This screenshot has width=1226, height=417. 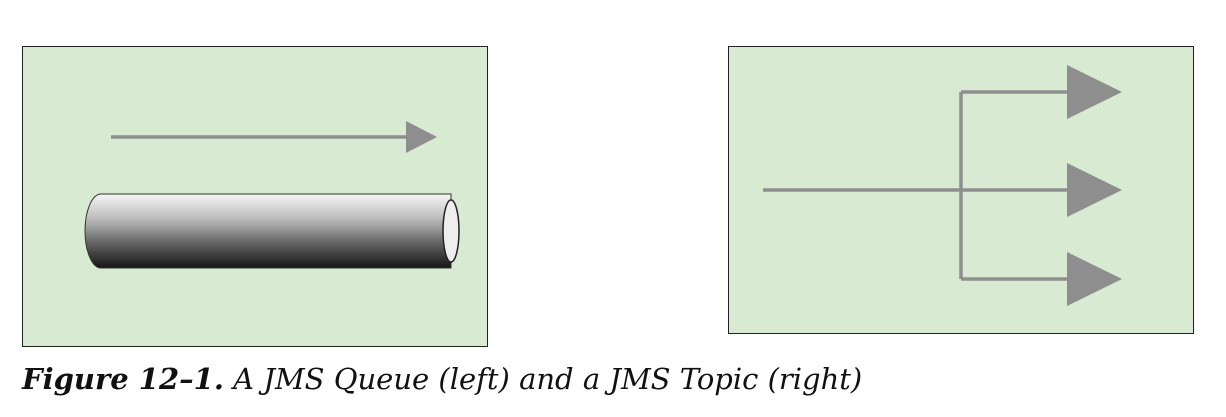 What do you see at coordinates (1041, 279) in the screenshot?
I see `topic-subscriber-arrow-bottom` at bounding box center [1041, 279].